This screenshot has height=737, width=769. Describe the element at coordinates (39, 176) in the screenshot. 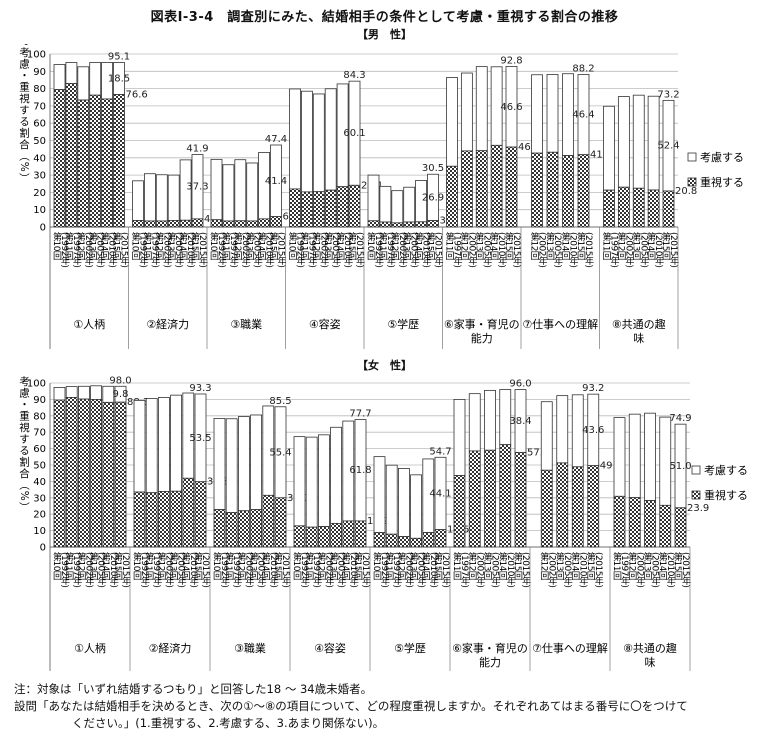

I see `y-tick-label: 30` at that location.